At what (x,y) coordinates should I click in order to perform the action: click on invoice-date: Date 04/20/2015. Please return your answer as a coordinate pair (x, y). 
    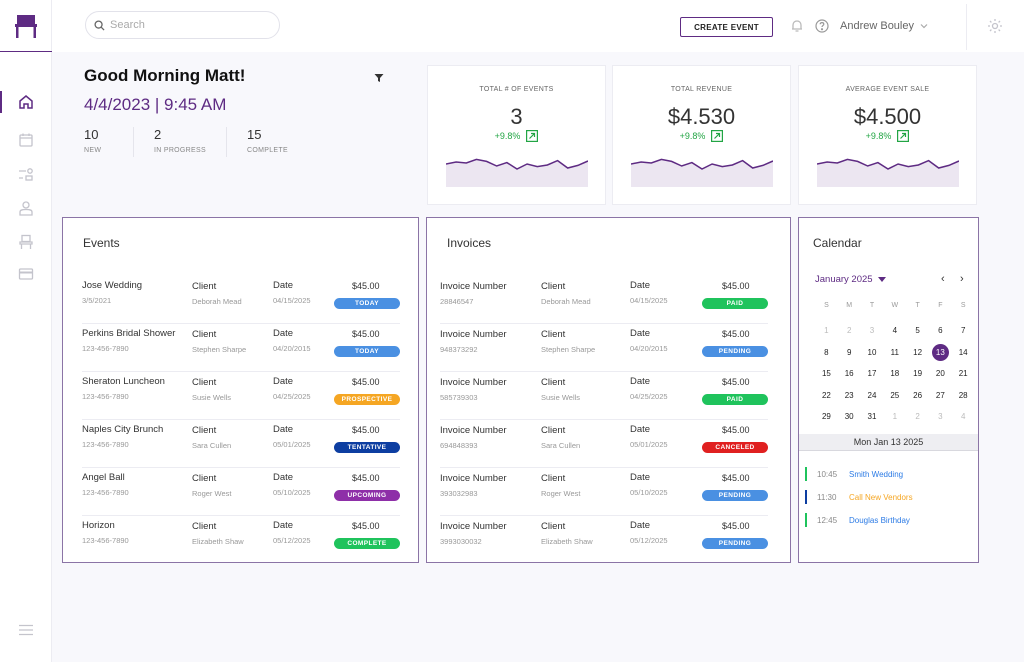
    Looking at the image, I should click on (649, 340).